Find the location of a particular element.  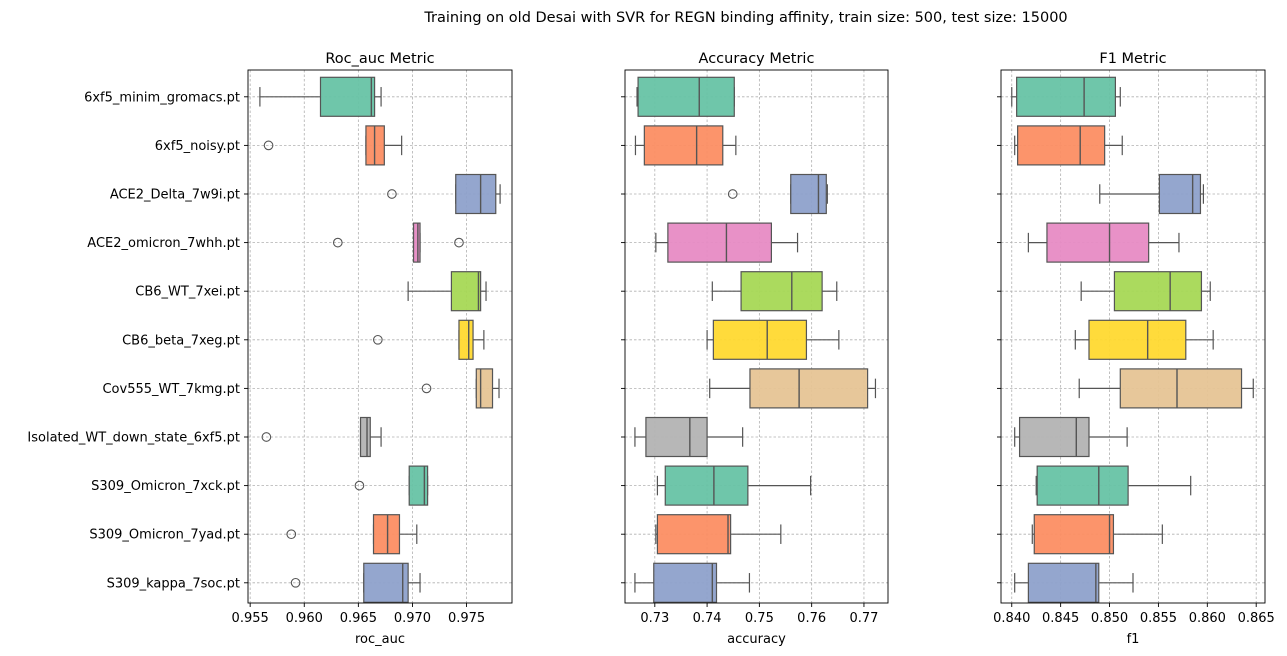

y-tick-label-ace2-omicron-7whh: ACE2_omicron_7whh.pt is located at coordinates (163, 243).